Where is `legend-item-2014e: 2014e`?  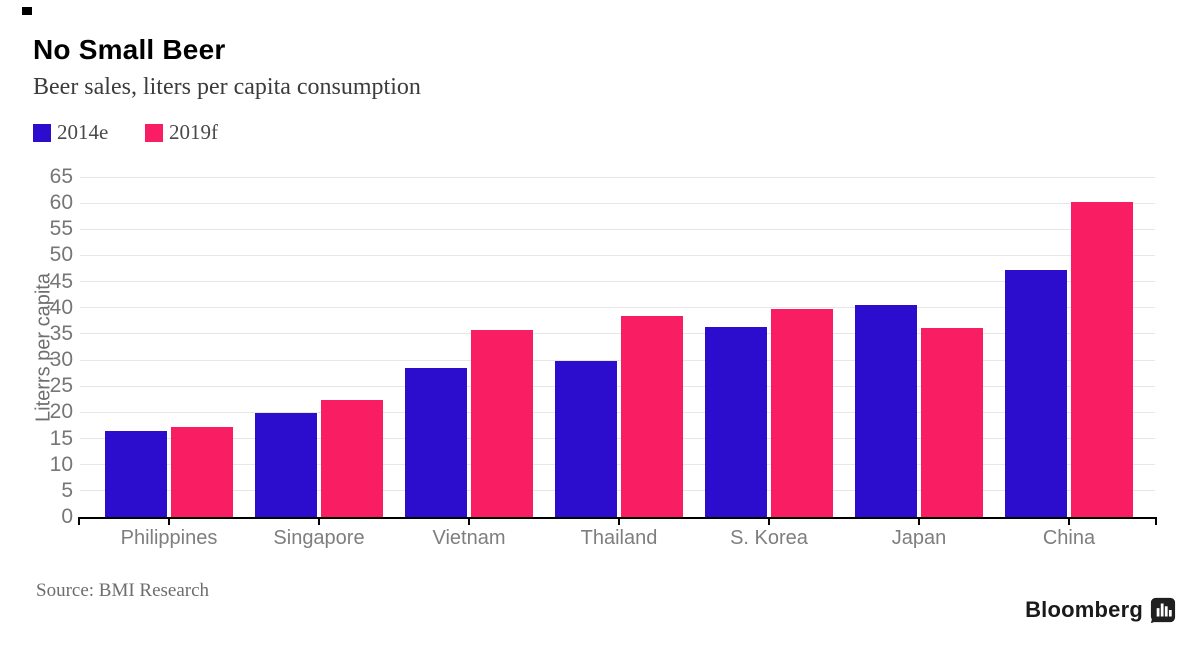 legend-item-2014e: 2014e is located at coordinates (70, 132).